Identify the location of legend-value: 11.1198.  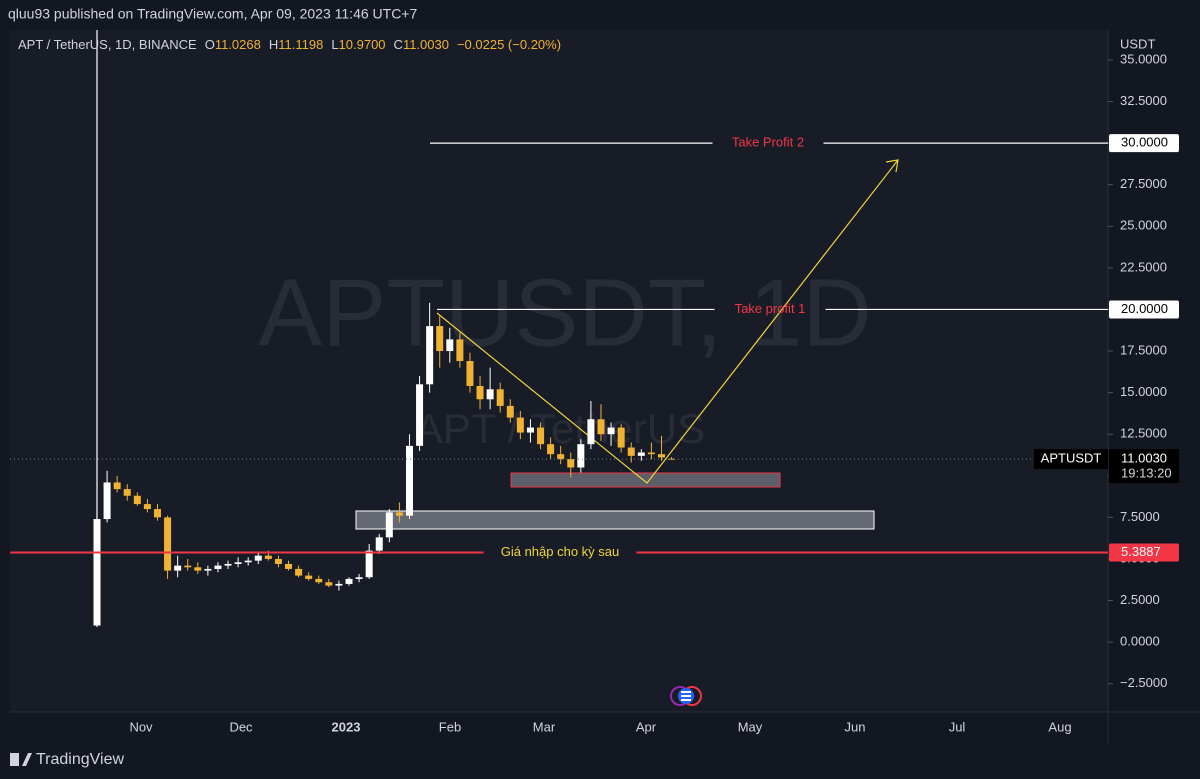
(300, 44).